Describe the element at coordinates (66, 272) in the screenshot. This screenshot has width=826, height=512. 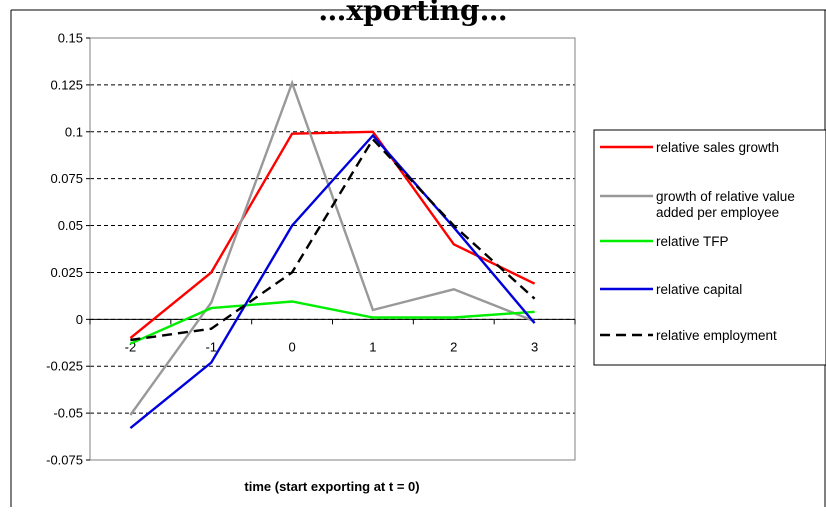
I see `y-tick-label: 0.025` at that location.